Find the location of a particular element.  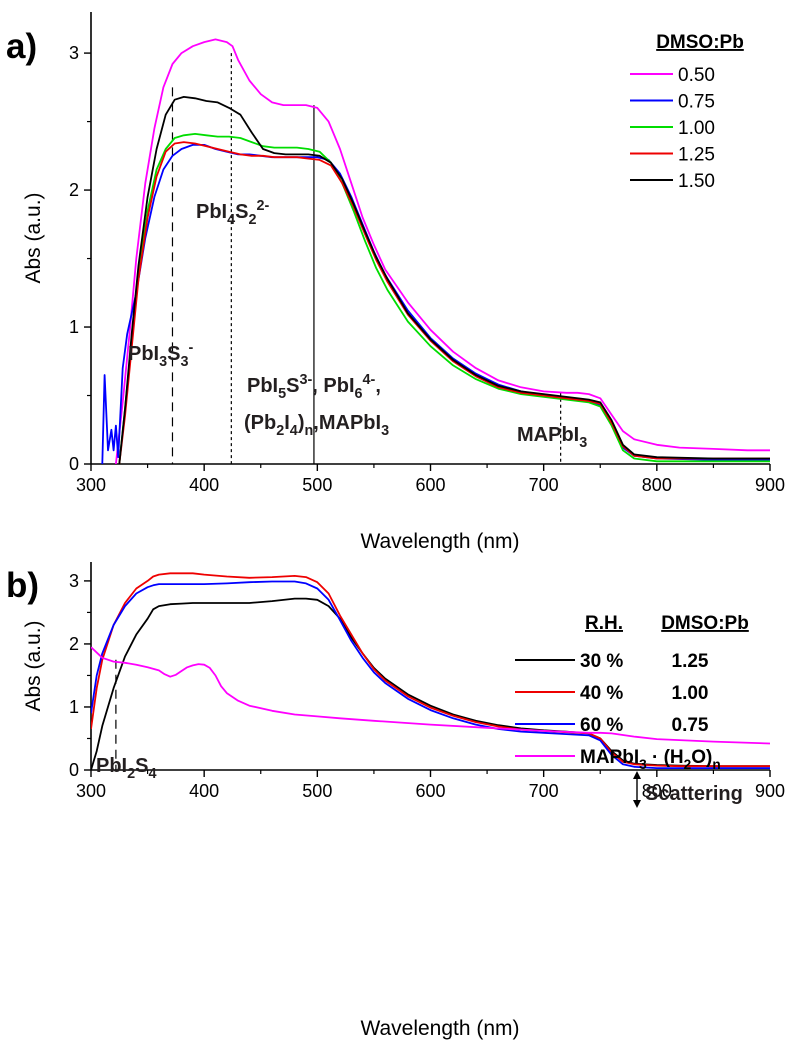

arrow-down-icon is located at coordinates (637, 804).